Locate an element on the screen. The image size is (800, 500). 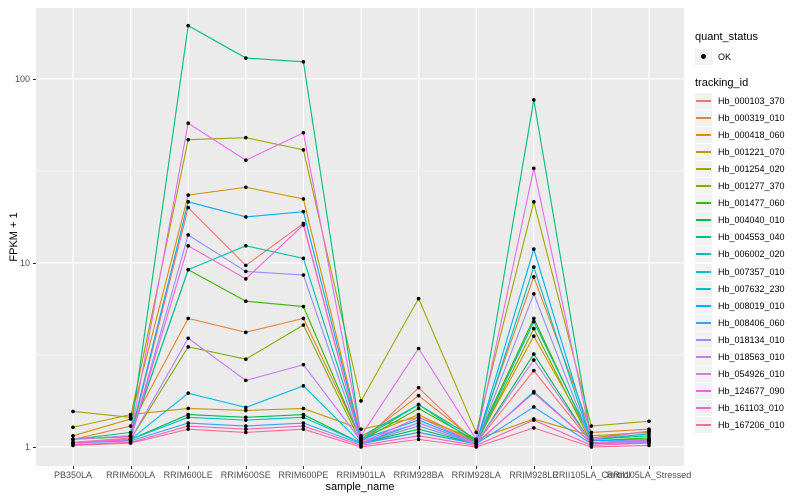
x-tick-label: RRIM928BA is located at coordinates (418, 475).